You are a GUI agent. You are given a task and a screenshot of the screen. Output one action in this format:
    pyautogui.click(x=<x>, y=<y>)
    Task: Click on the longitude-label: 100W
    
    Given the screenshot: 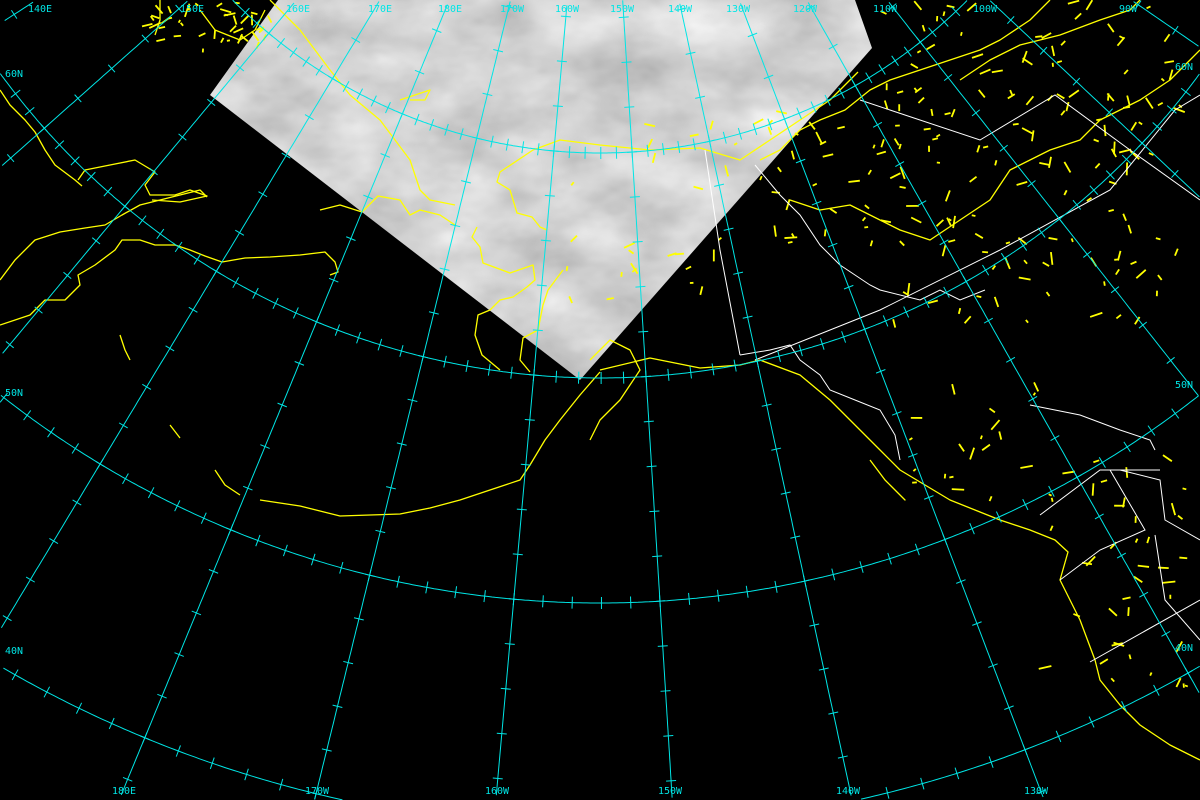 What is the action you would take?
    pyautogui.click(x=985, y=9)
    